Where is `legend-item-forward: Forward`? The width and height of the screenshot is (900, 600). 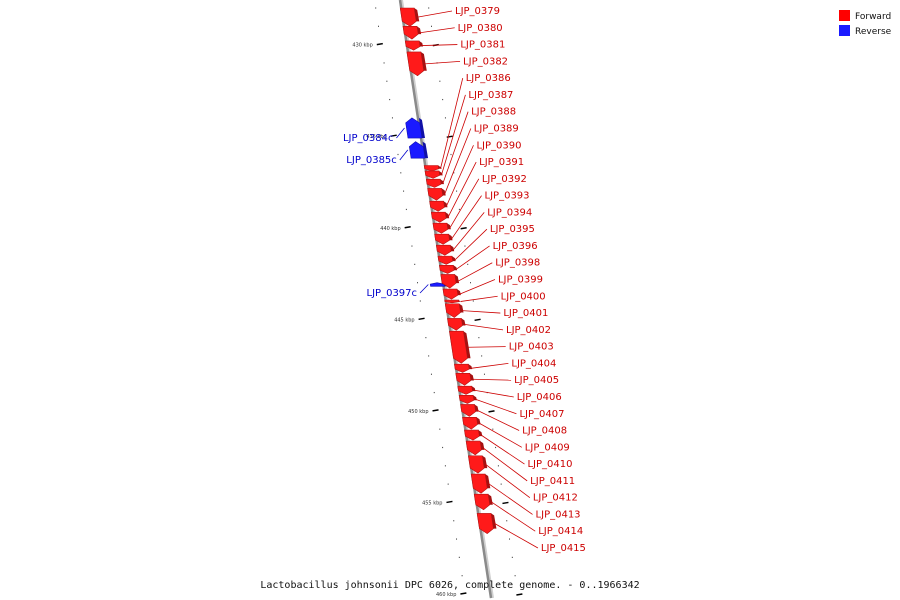 legend-item-forward: Forward is located at coordinates (865, 16).